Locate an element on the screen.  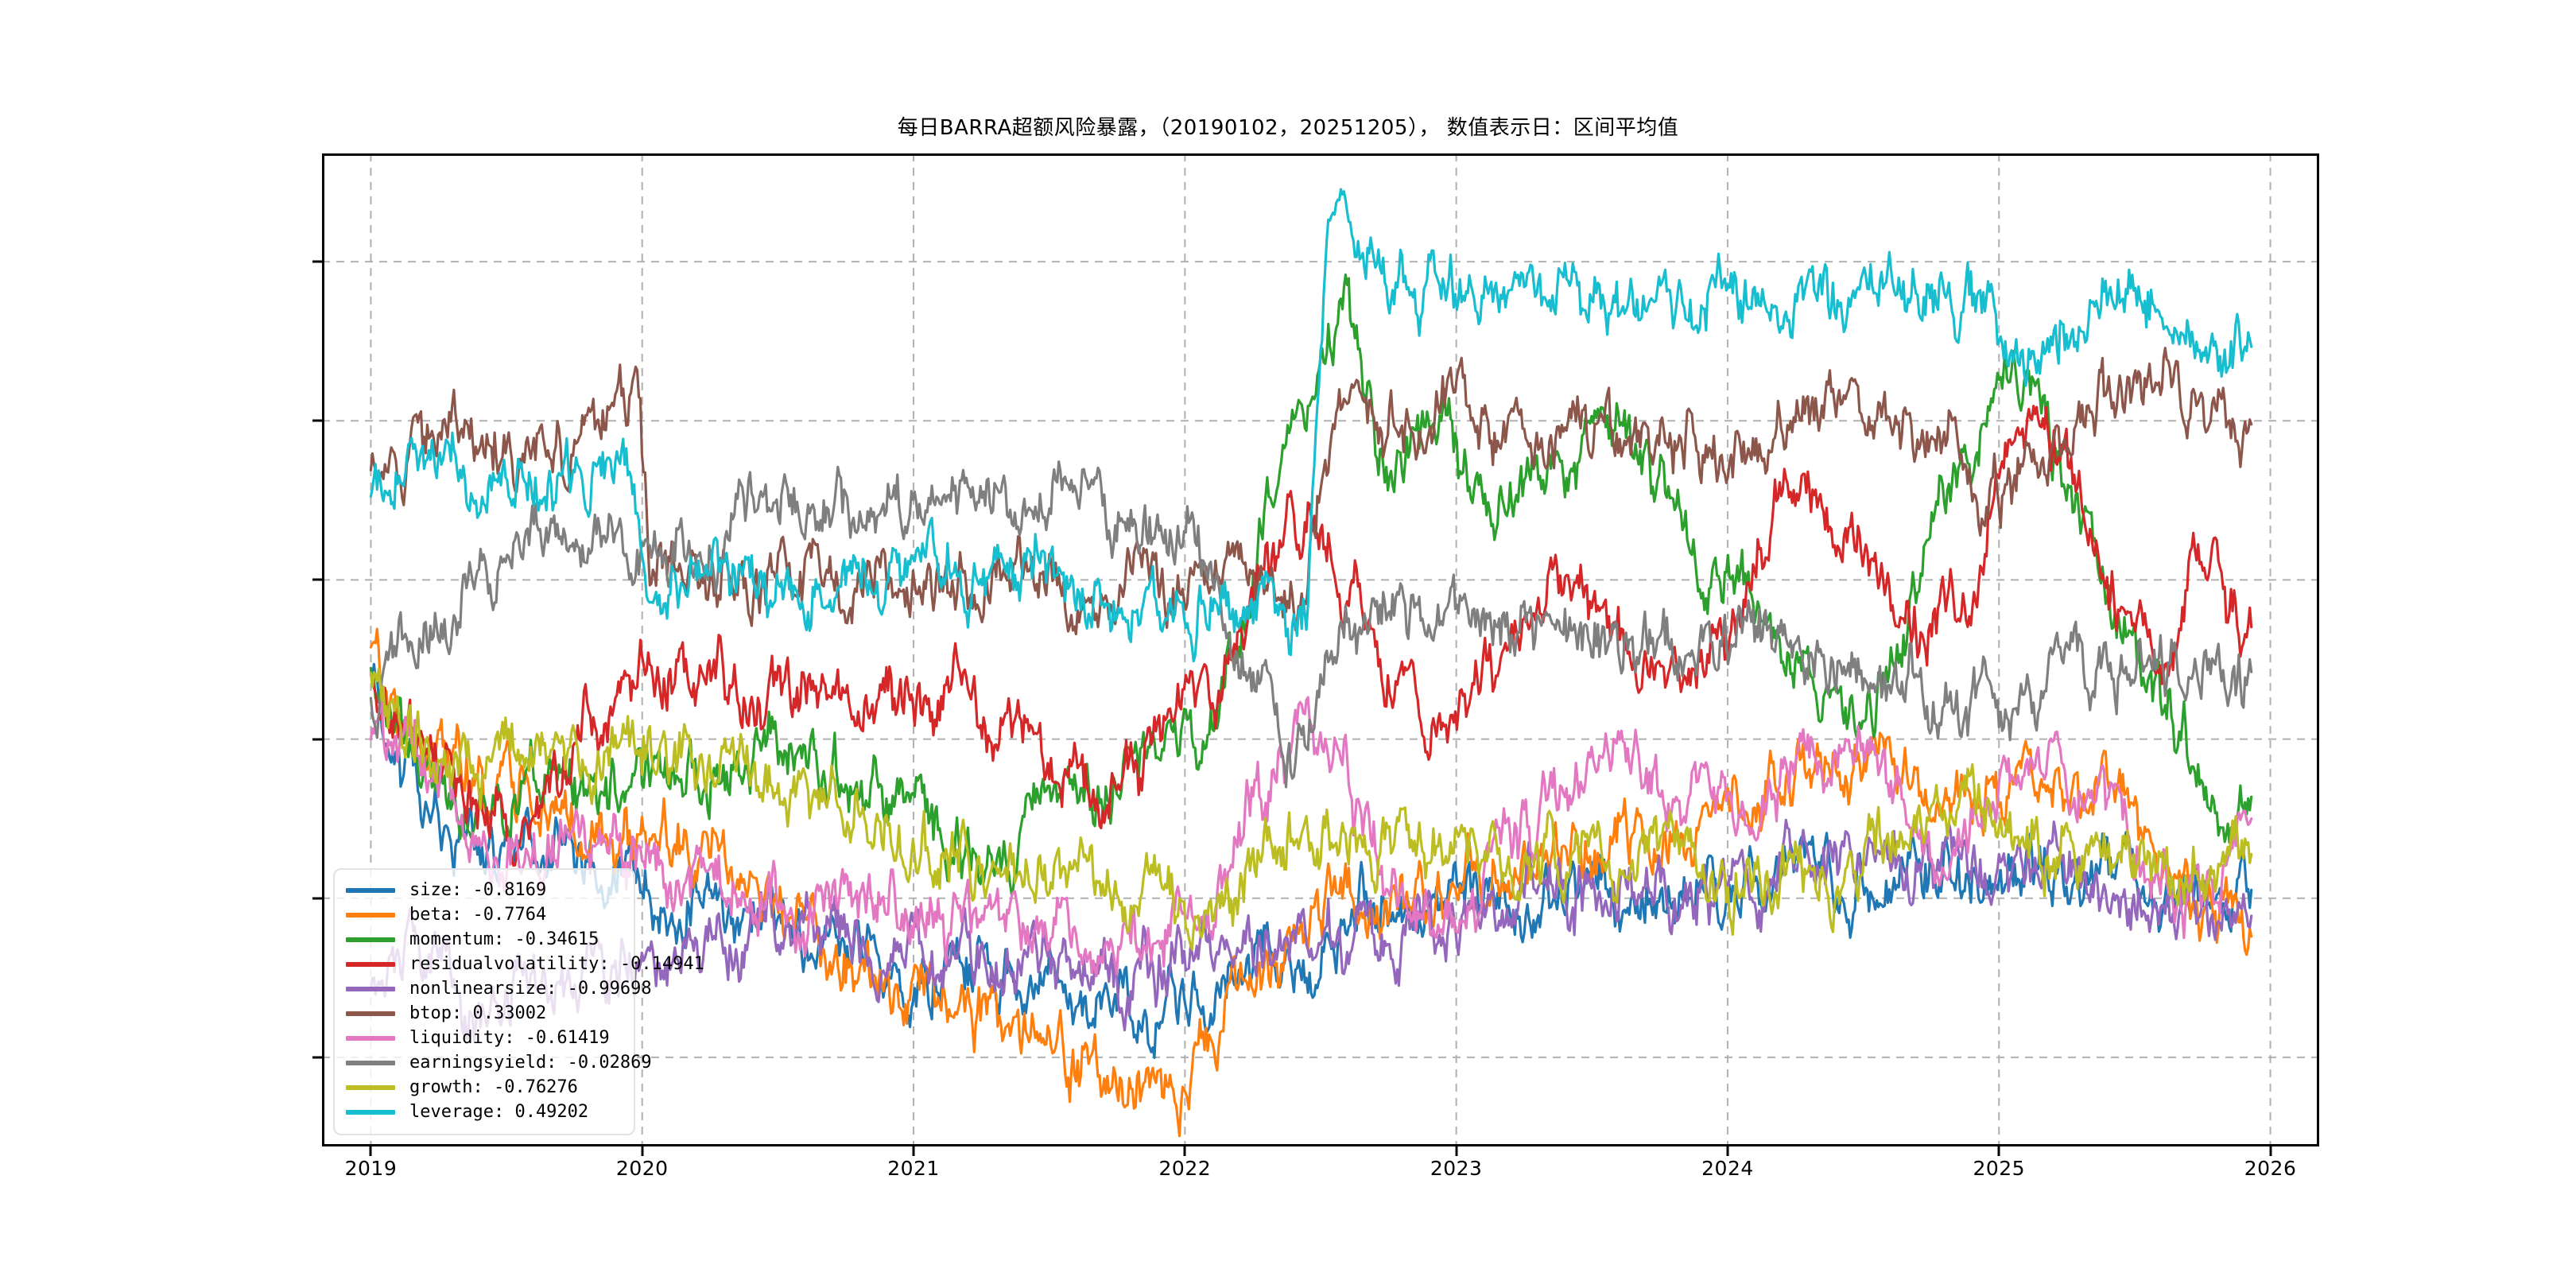
legend-item-earningsyield: earningsyield: -0.02869 is located at coordinates (499, 1062).